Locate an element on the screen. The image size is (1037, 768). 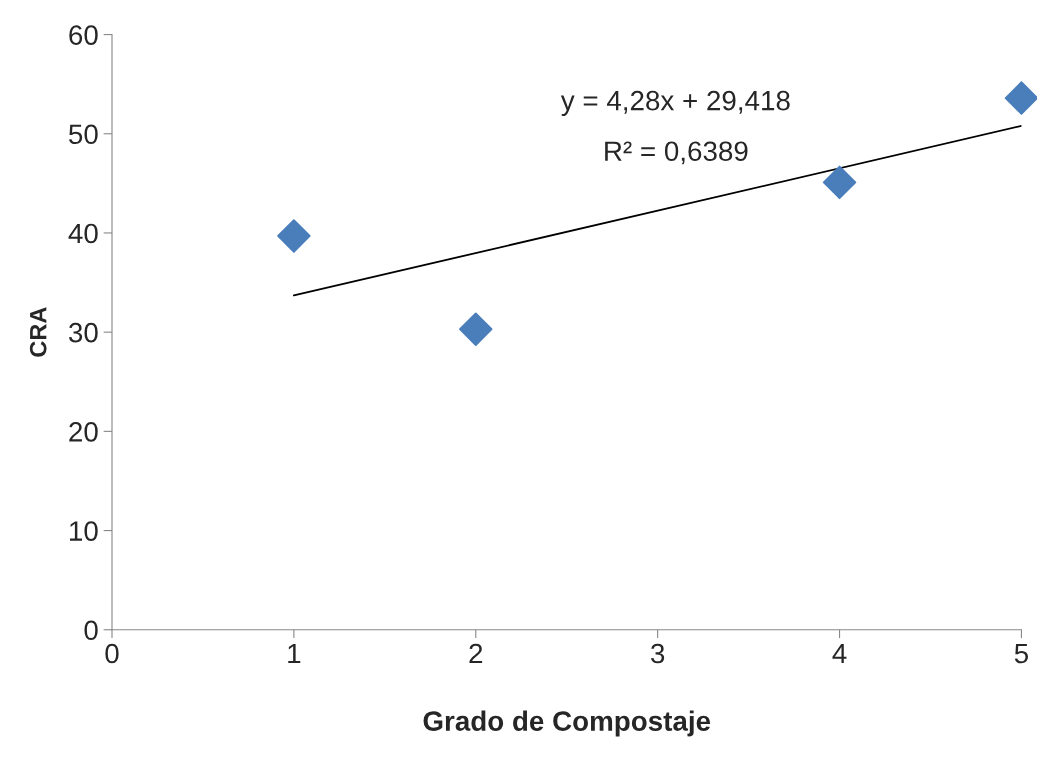
annotation: R² = 0,6389 is located at coordinates (676, 153).